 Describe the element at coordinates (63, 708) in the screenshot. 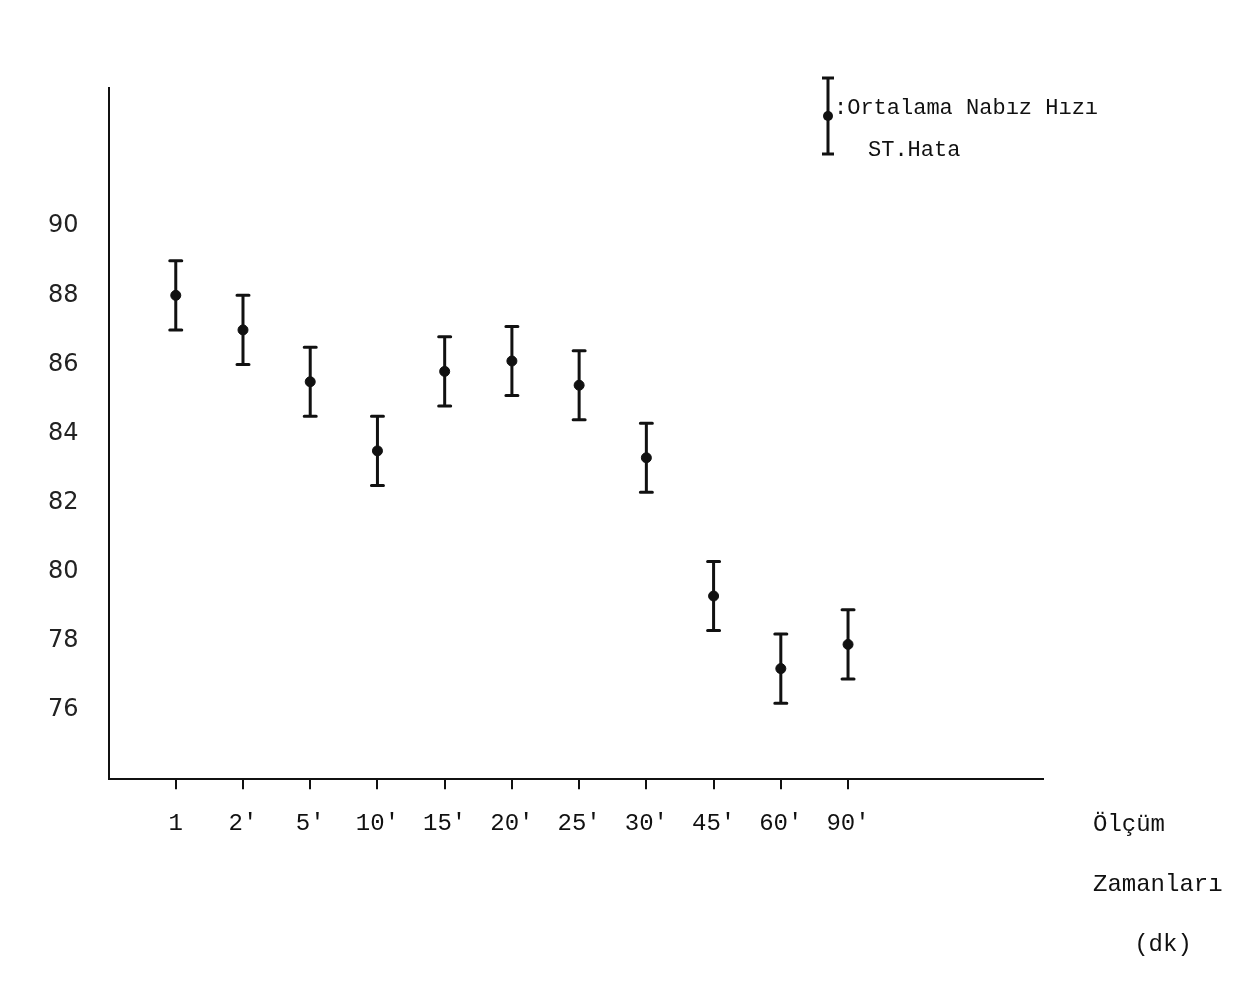

I see `y-tick-label: 76` at that location.